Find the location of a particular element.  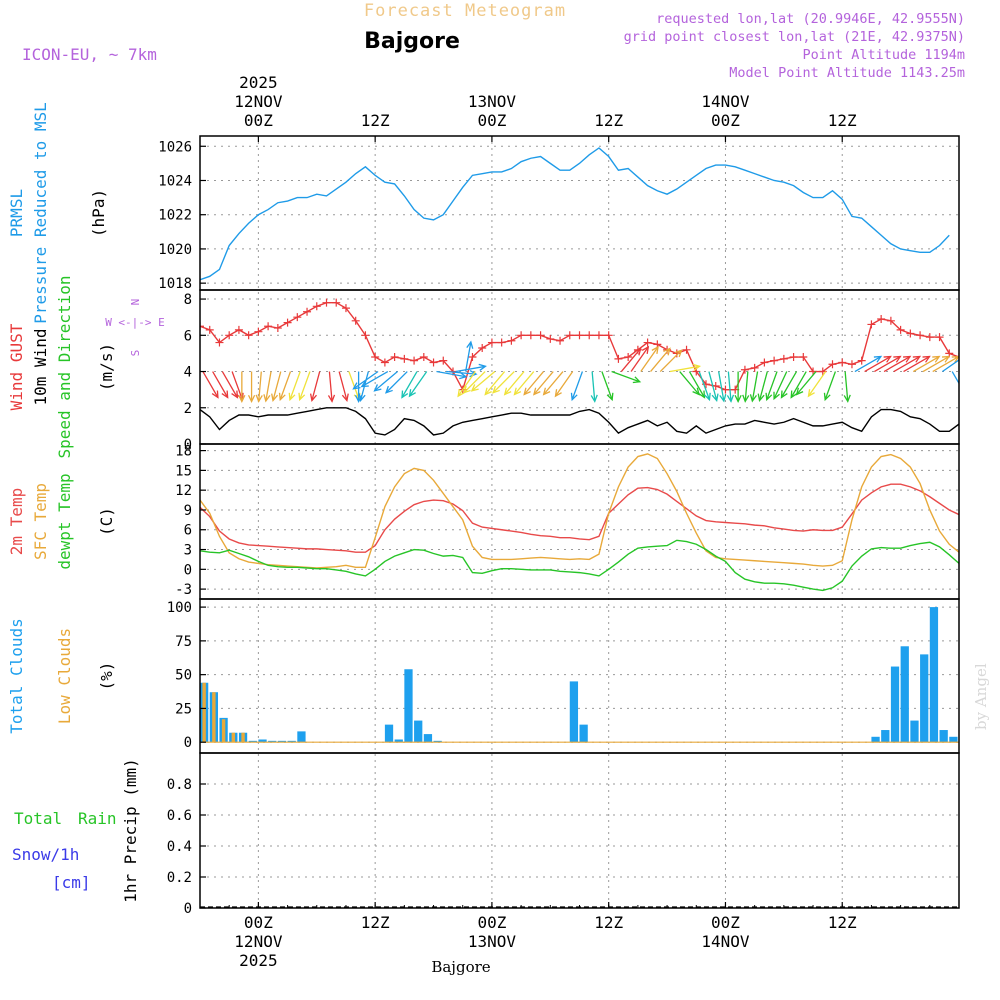

y-tick-label: 8 is located at coordinates (188, 300).